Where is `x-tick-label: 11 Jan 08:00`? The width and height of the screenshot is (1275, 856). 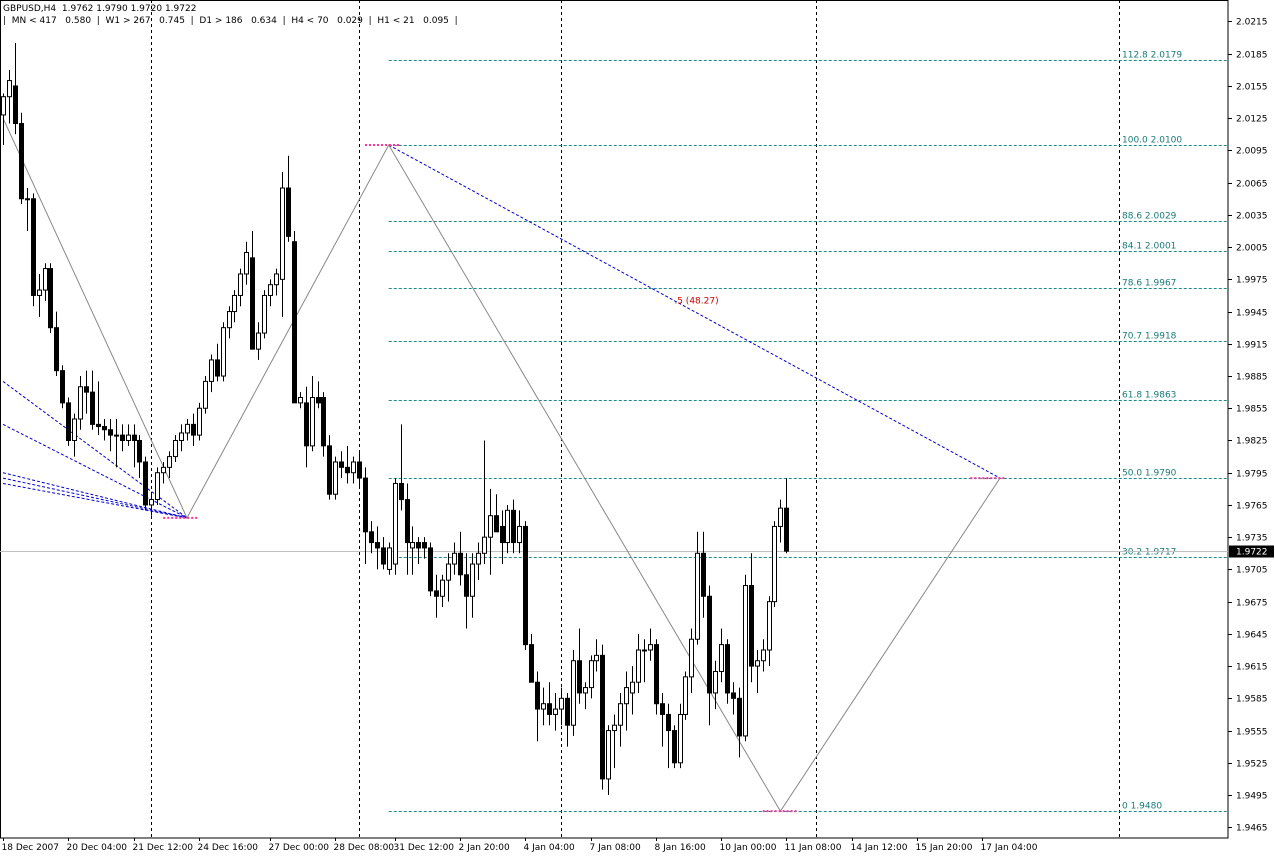 x-tick-label: 11 Jan 08:00 is located at coordinates (813, 848).